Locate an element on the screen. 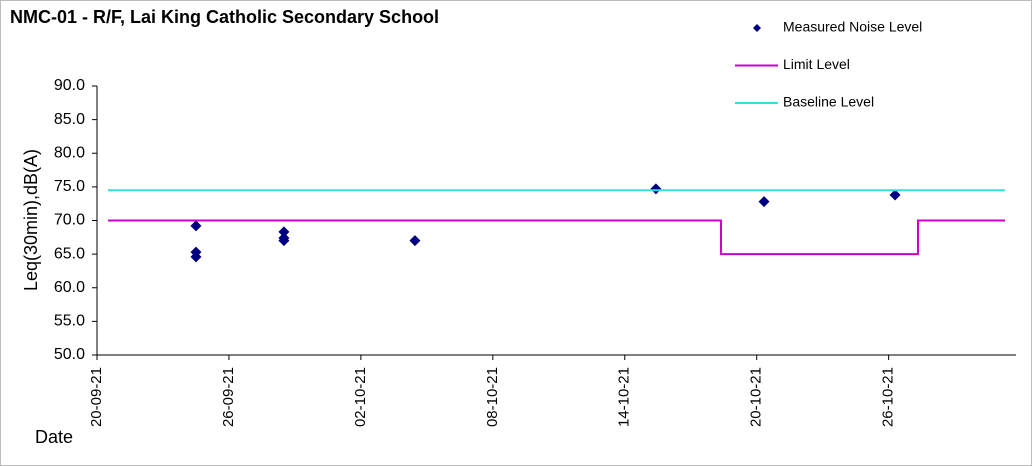 This screenshot has height=466, width=1032. legend-label: Baseline Level is located at coordinates (828, 102).